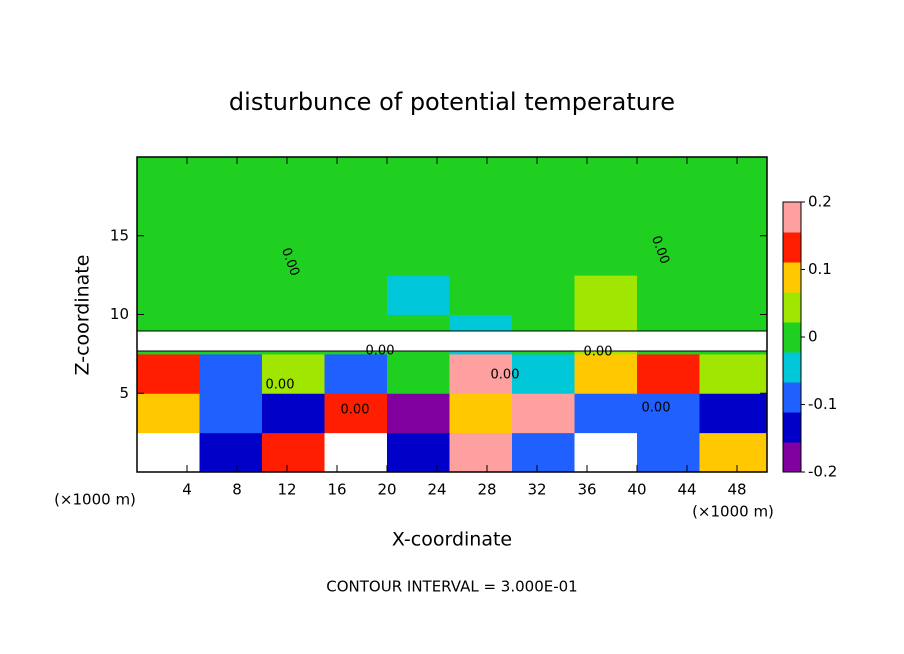  Describe the element at coordinates (83, 315) in the screenshot. I see `y-axis-label: Z-coordinate` at that location.